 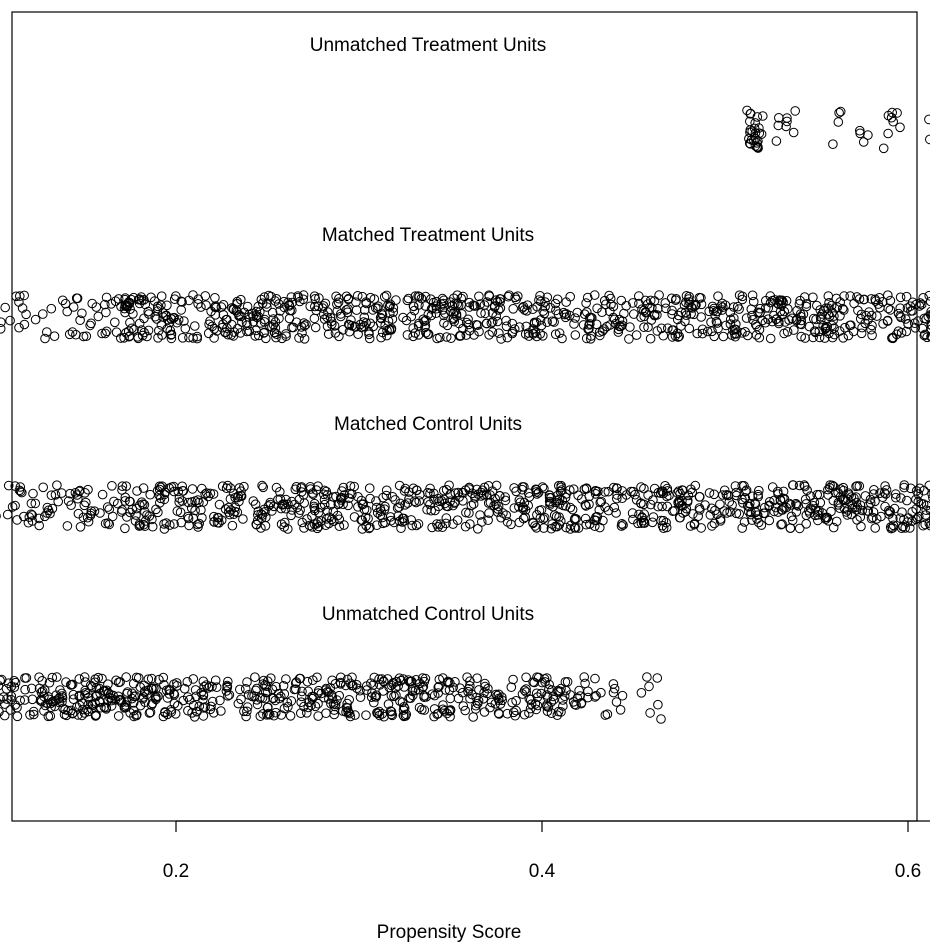 What do you see at coordinates (428, 424) in the screenshot?
I see `group-title: Matched Control Units` at bounding box center [428, 424].